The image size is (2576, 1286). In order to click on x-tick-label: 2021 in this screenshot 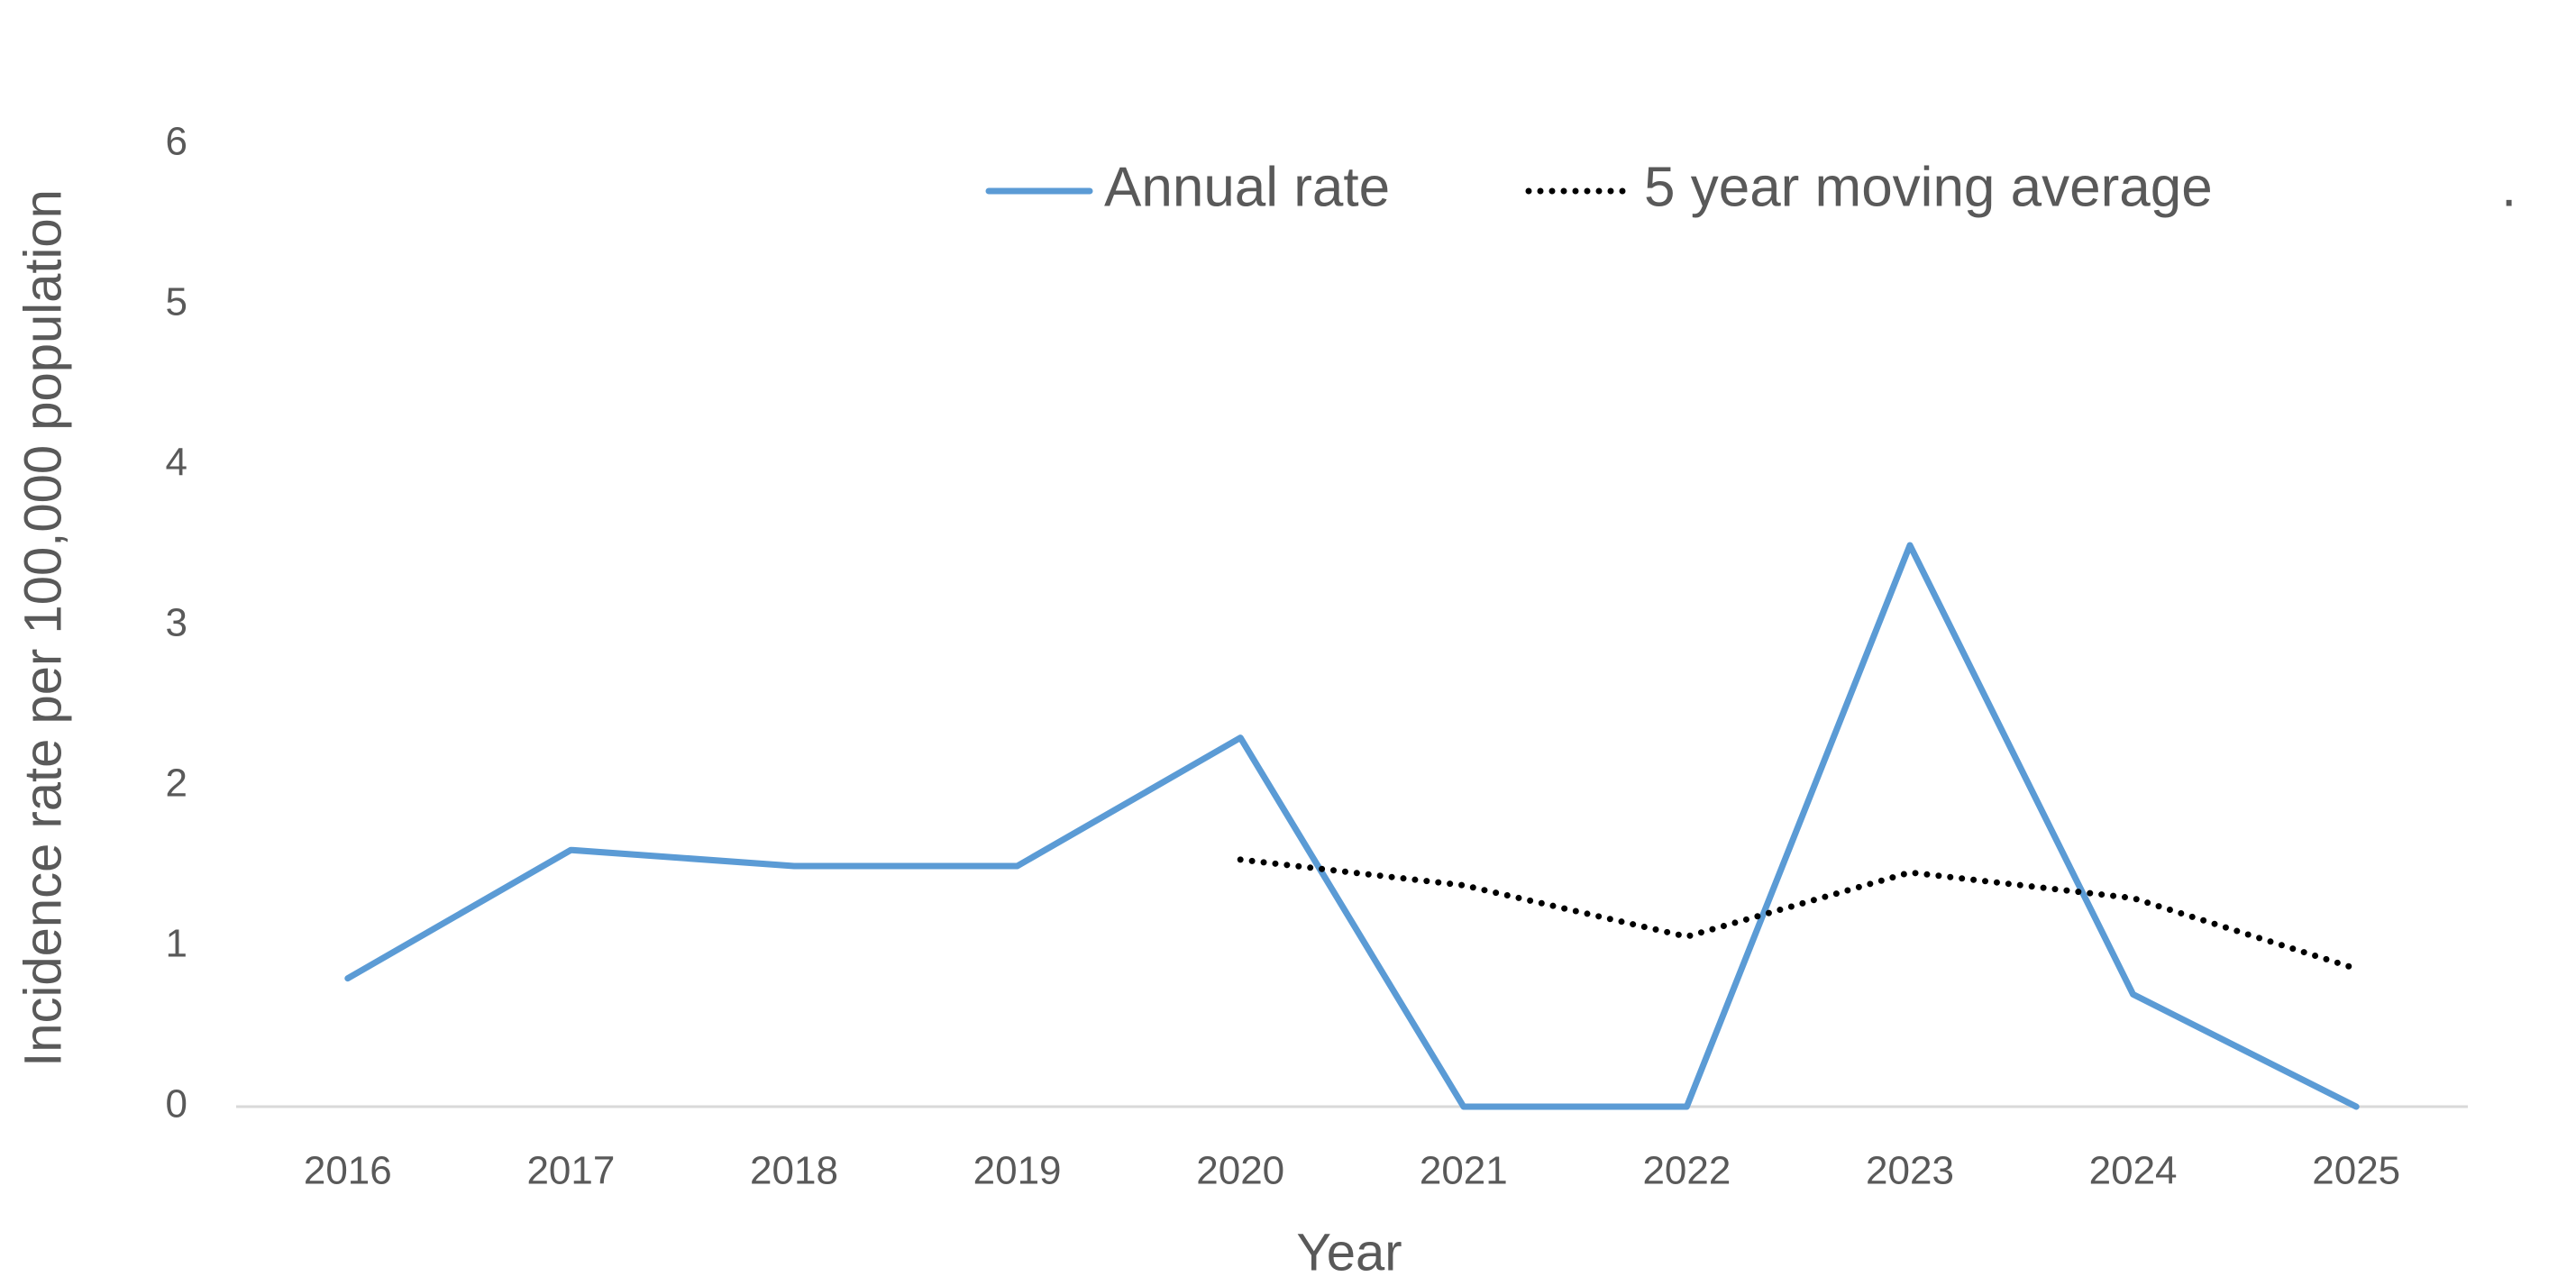, I will do `click(1464, 1171)`.